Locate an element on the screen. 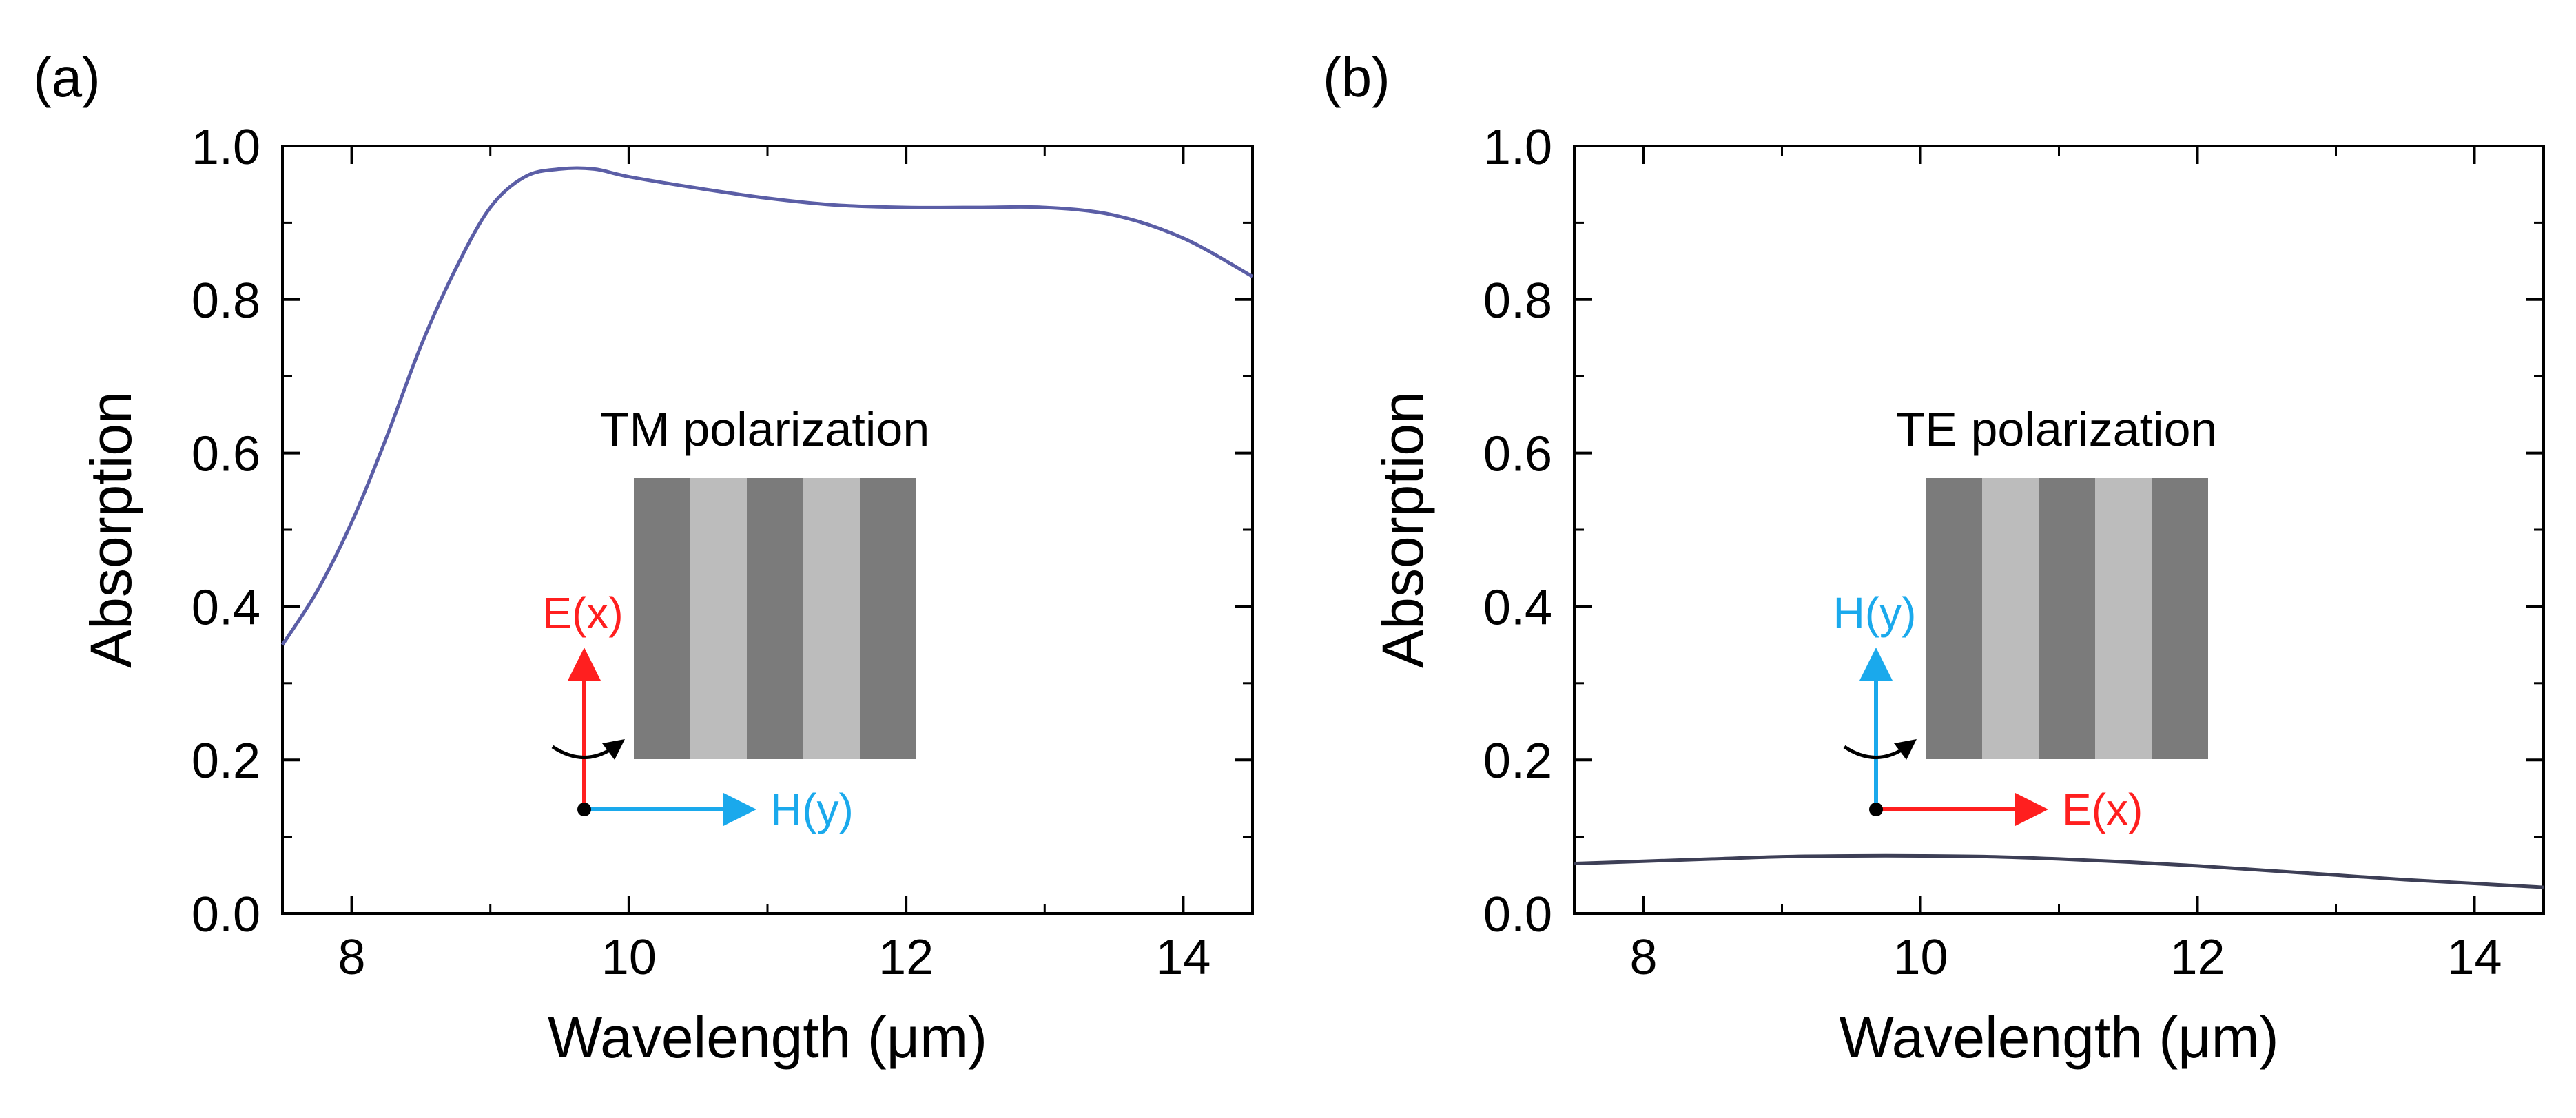  vertical-field-label: E(x) is located at coordinates (582, 613).